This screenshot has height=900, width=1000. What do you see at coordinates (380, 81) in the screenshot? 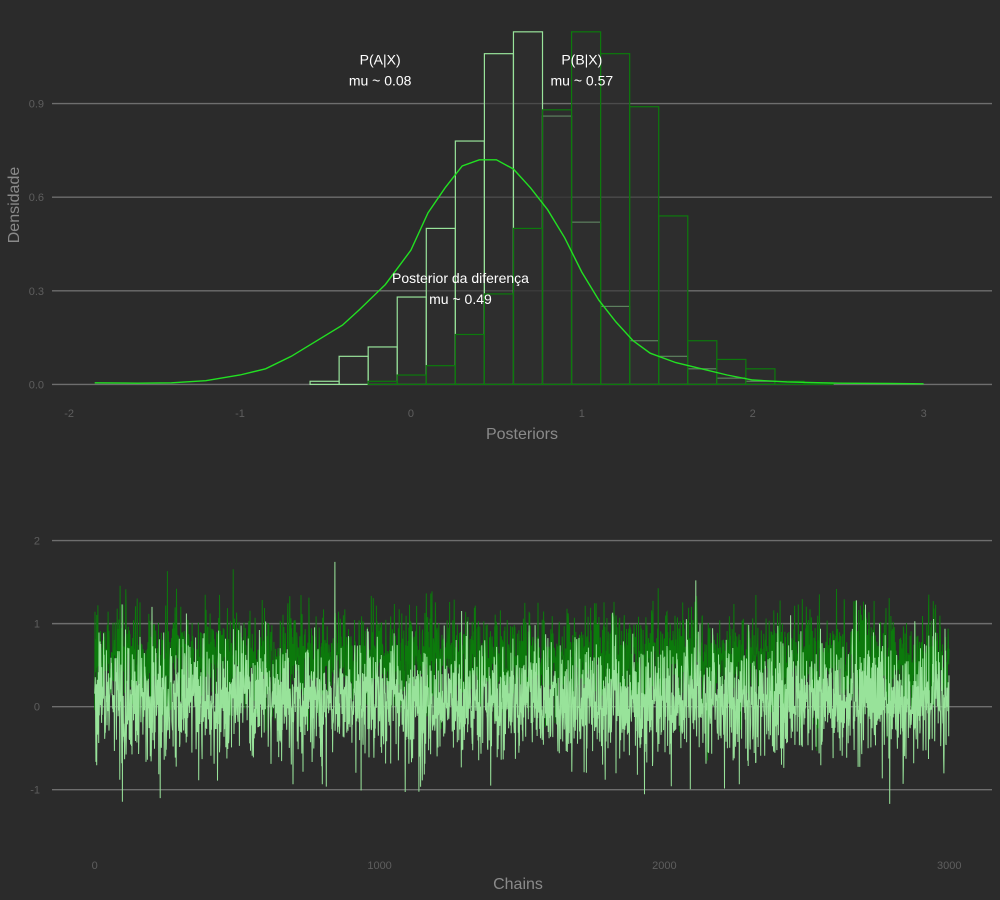
I see `histogram-annotation: mu ~ 0.08` at bounding box center [380, 81].